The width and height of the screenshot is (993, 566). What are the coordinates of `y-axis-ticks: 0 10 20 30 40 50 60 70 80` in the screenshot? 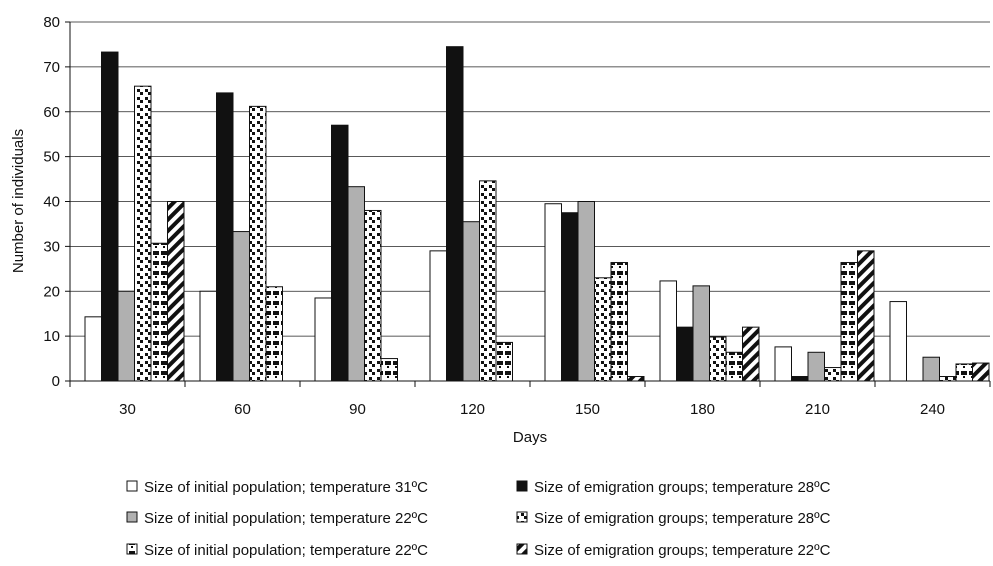 It's located at (56, 202).